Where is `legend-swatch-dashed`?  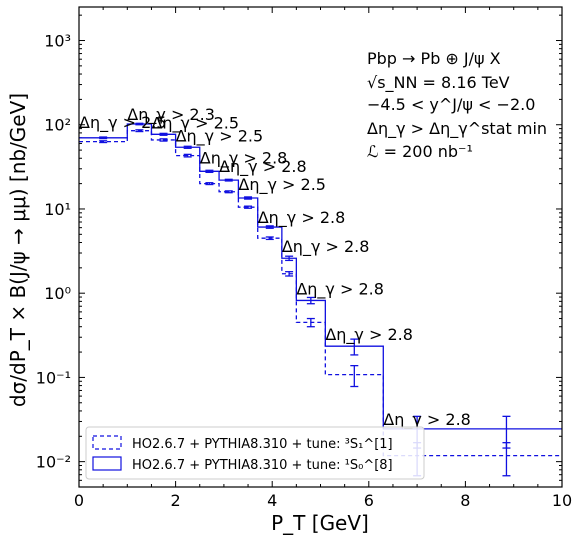
legend-swatch-dashed is located at coordinates (107, 442).